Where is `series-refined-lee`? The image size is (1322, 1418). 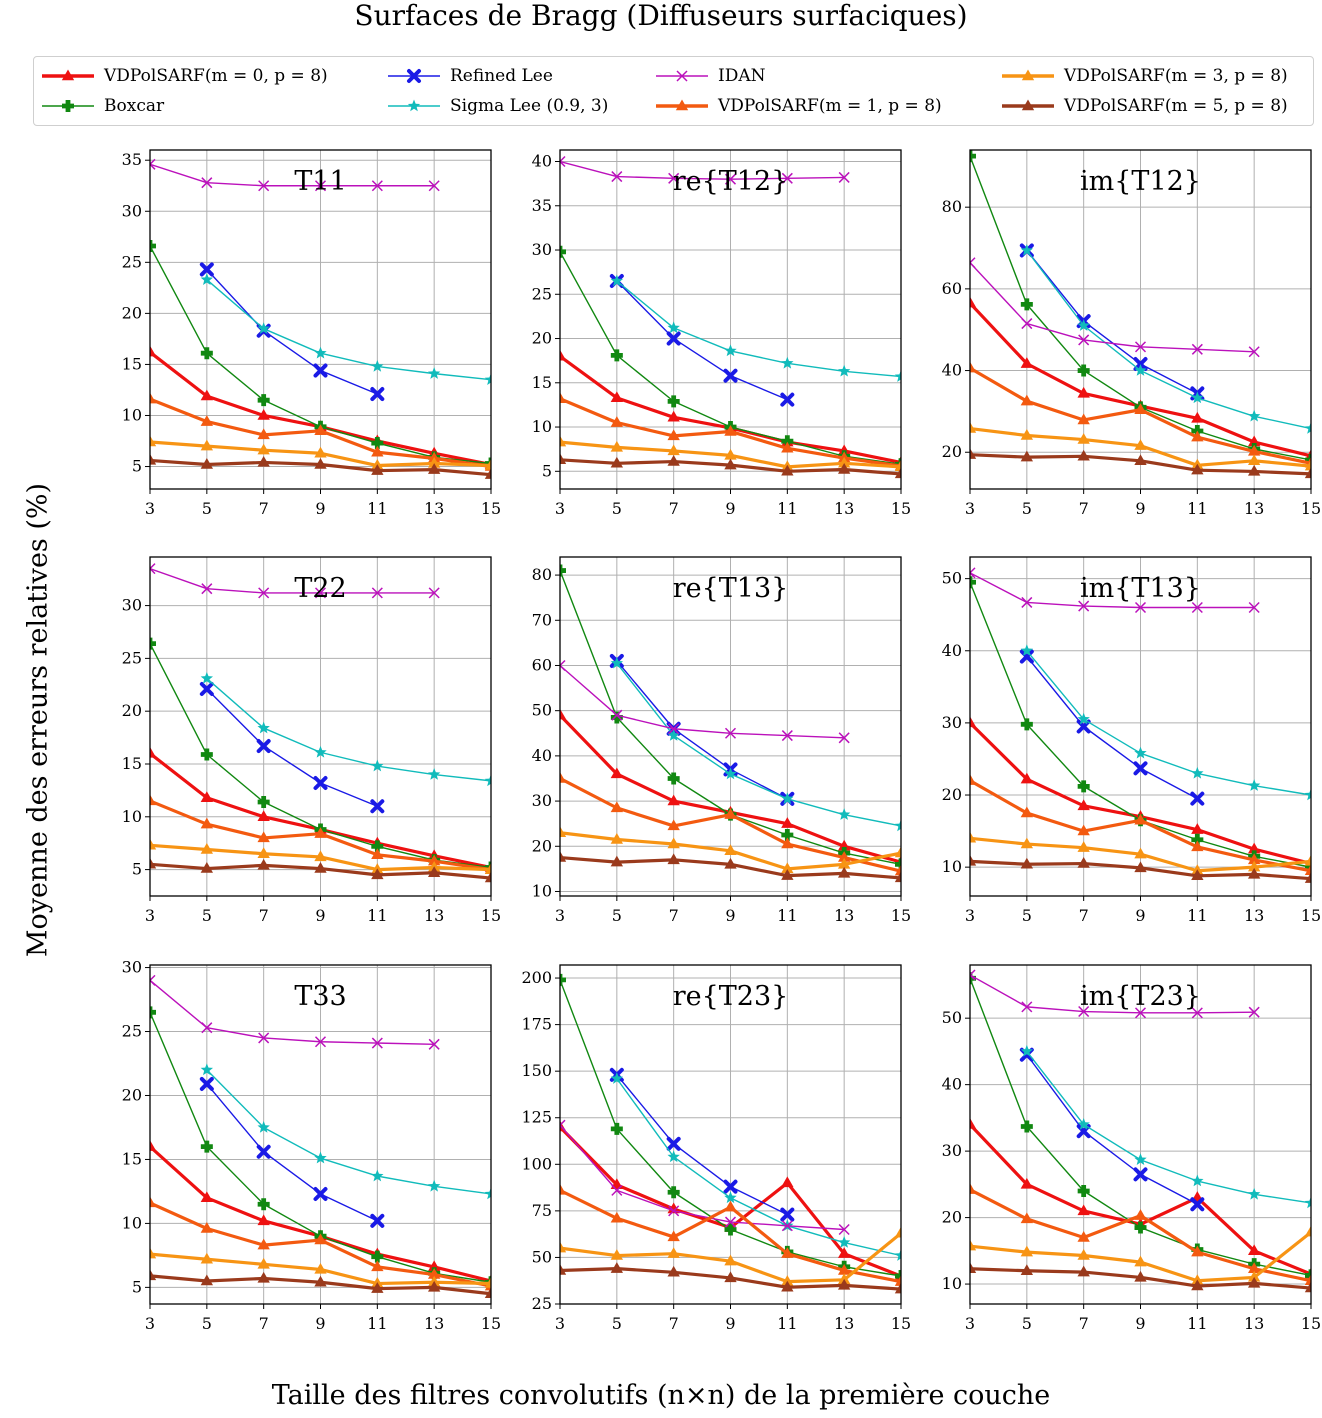
series-refined-lee is located at coordinates (1112, 727).